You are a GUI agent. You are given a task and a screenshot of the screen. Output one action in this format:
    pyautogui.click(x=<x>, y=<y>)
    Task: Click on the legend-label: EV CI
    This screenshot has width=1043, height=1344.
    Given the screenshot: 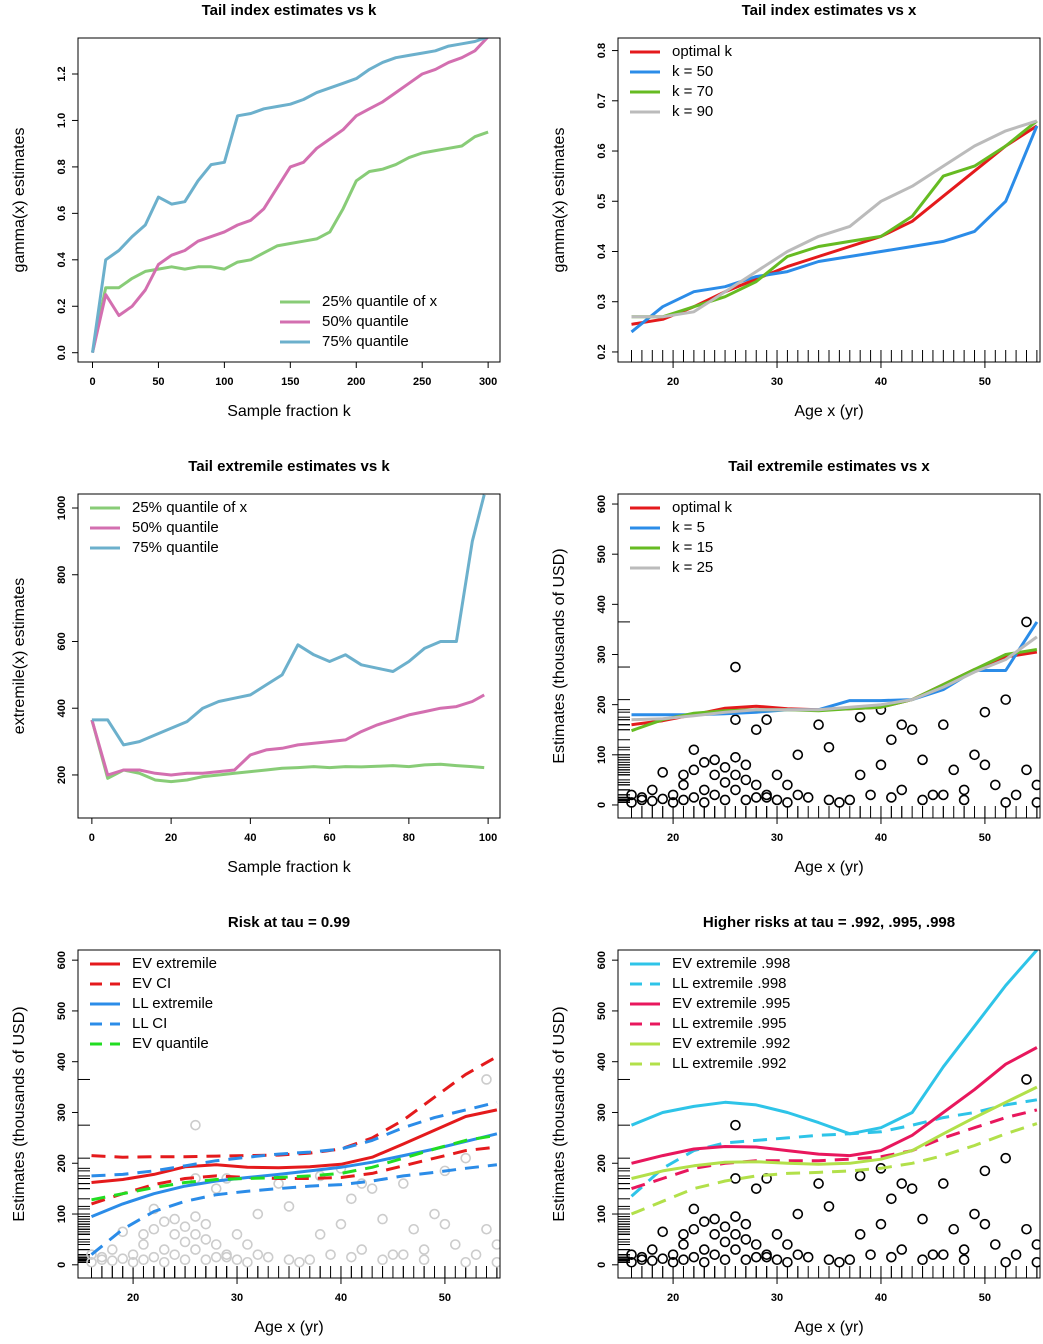 What is the action you would take?
    pyautogui.click(x=151, y=983)
    